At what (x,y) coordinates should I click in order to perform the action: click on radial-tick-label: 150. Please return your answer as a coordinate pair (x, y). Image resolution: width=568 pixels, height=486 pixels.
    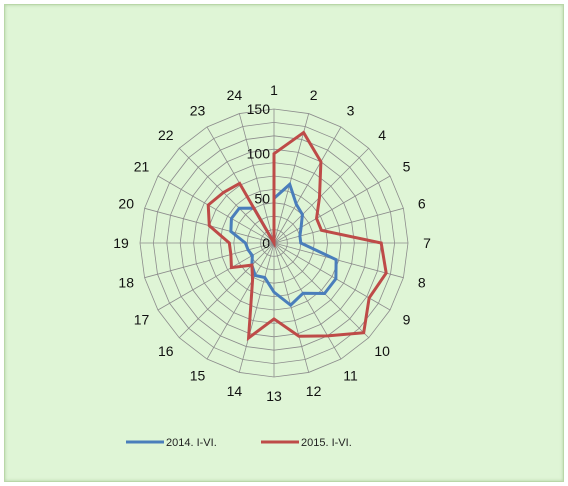
    Looking at the image, I should click on (259, 109).